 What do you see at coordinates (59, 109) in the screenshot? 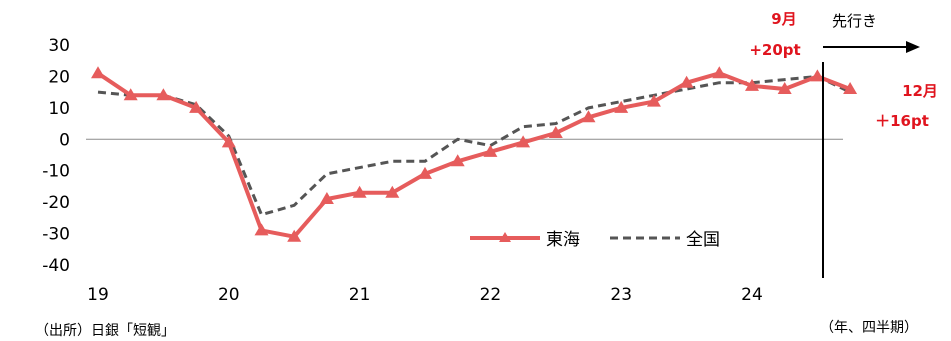
I see `y-tick-label: 10` at bounding box center [59, 109].